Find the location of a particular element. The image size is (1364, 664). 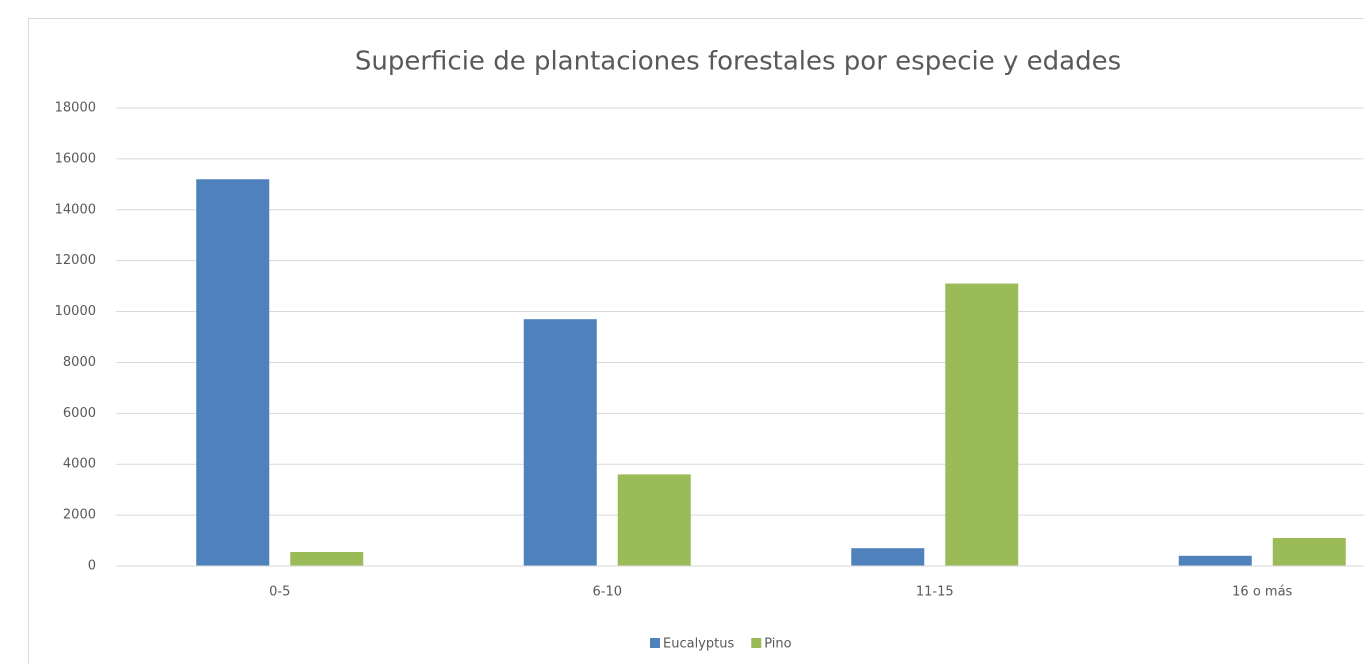

y-tick-label: 6000 is located at coordinates (79, 413).